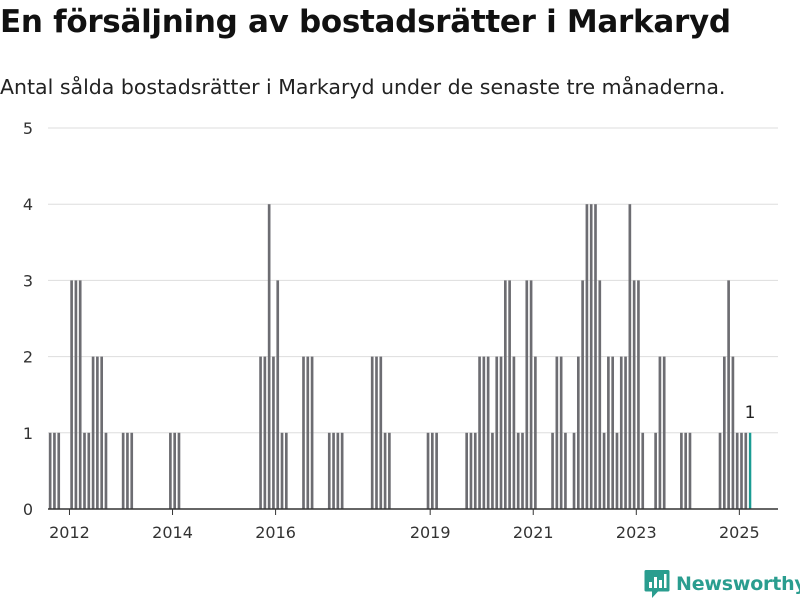 The width and height of the screenshot is (800, 600). What do you see at coordinates (413, 525) in the screenshot?
I see `x-axis: 2012 2014 2016 2019 2021 2023 2025` at bounding box center [413, 525].